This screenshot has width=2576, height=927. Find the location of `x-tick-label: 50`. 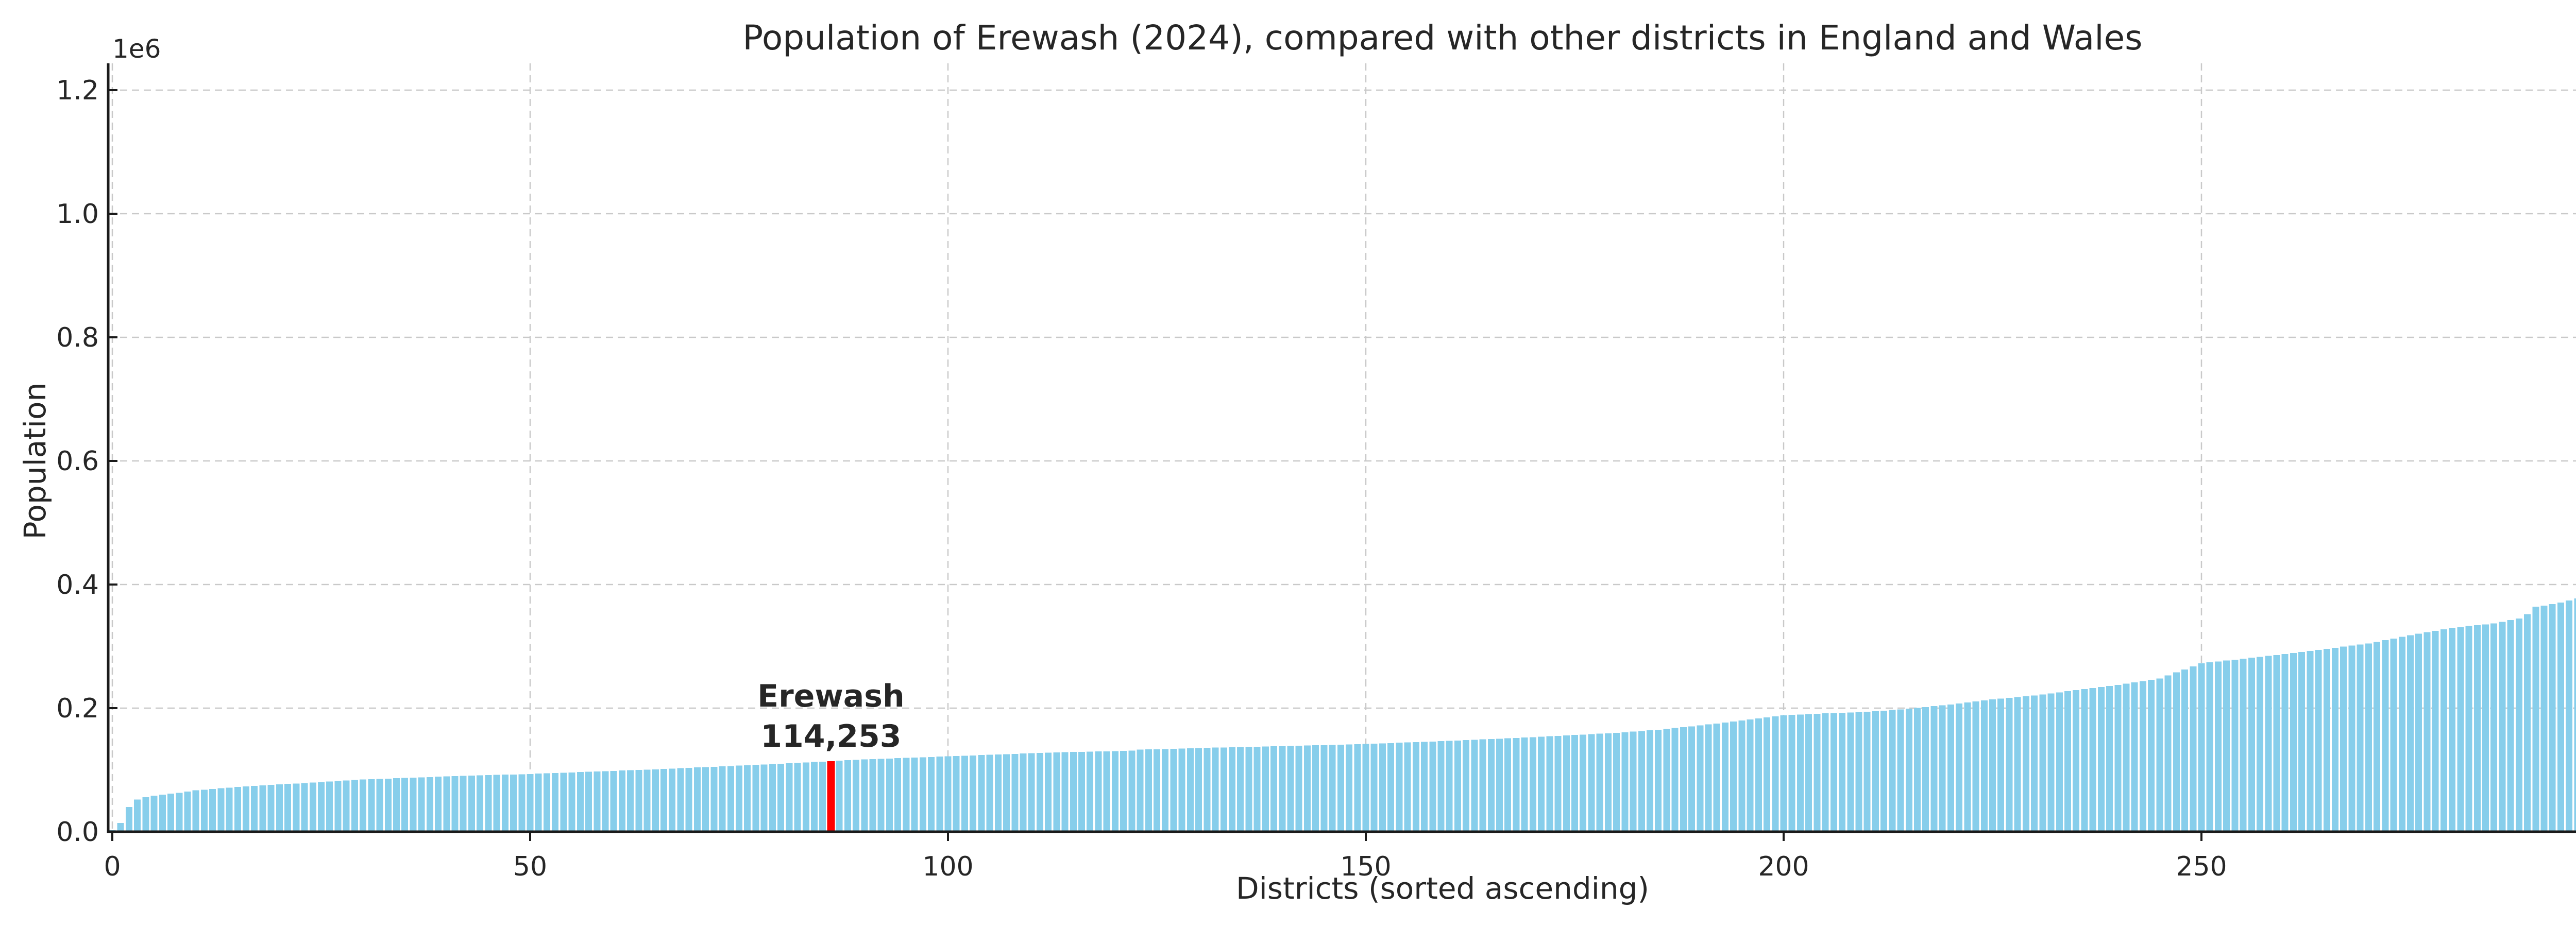

x-tick-label: 50 is located at coordinates (530, 866).